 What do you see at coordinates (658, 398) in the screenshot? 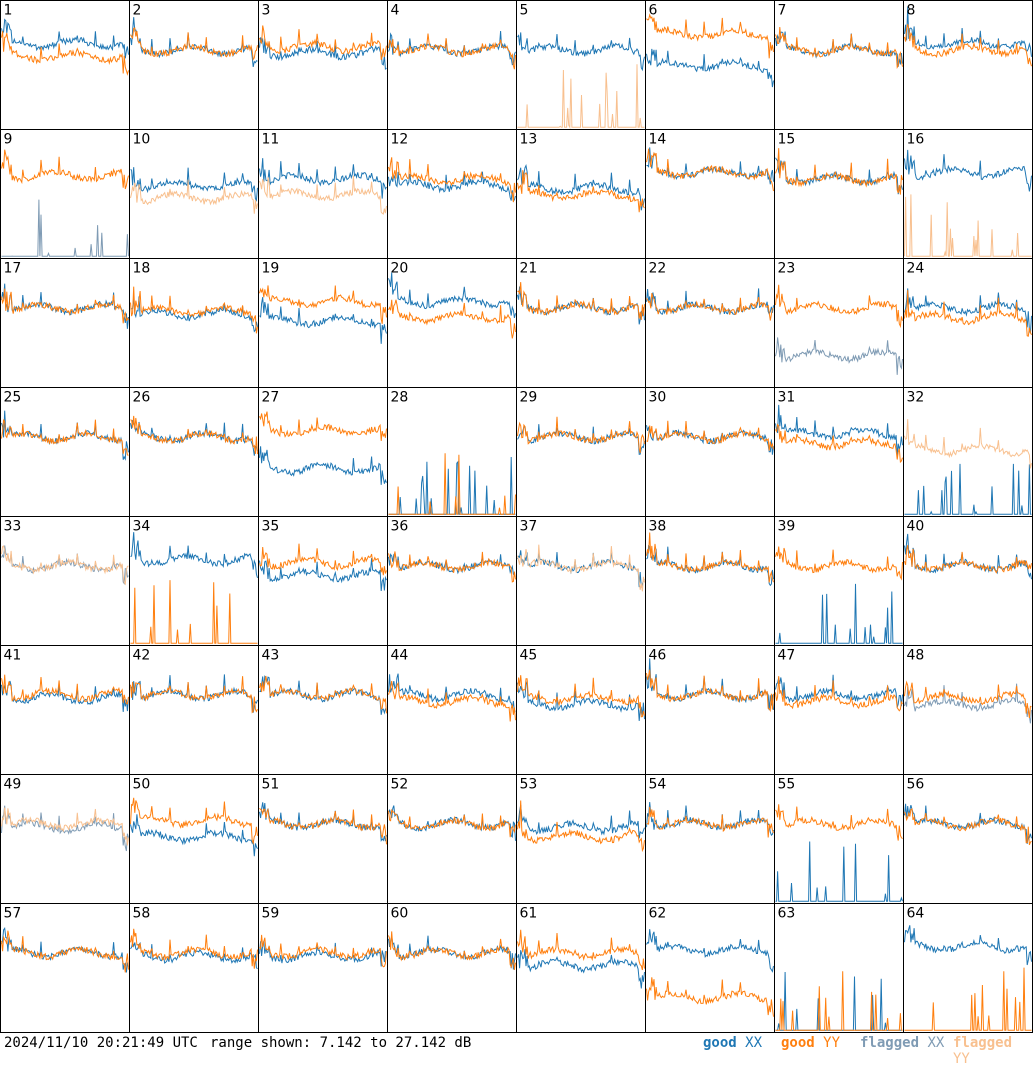
I see `panel-number: 30` at bounding box center [658, 398].